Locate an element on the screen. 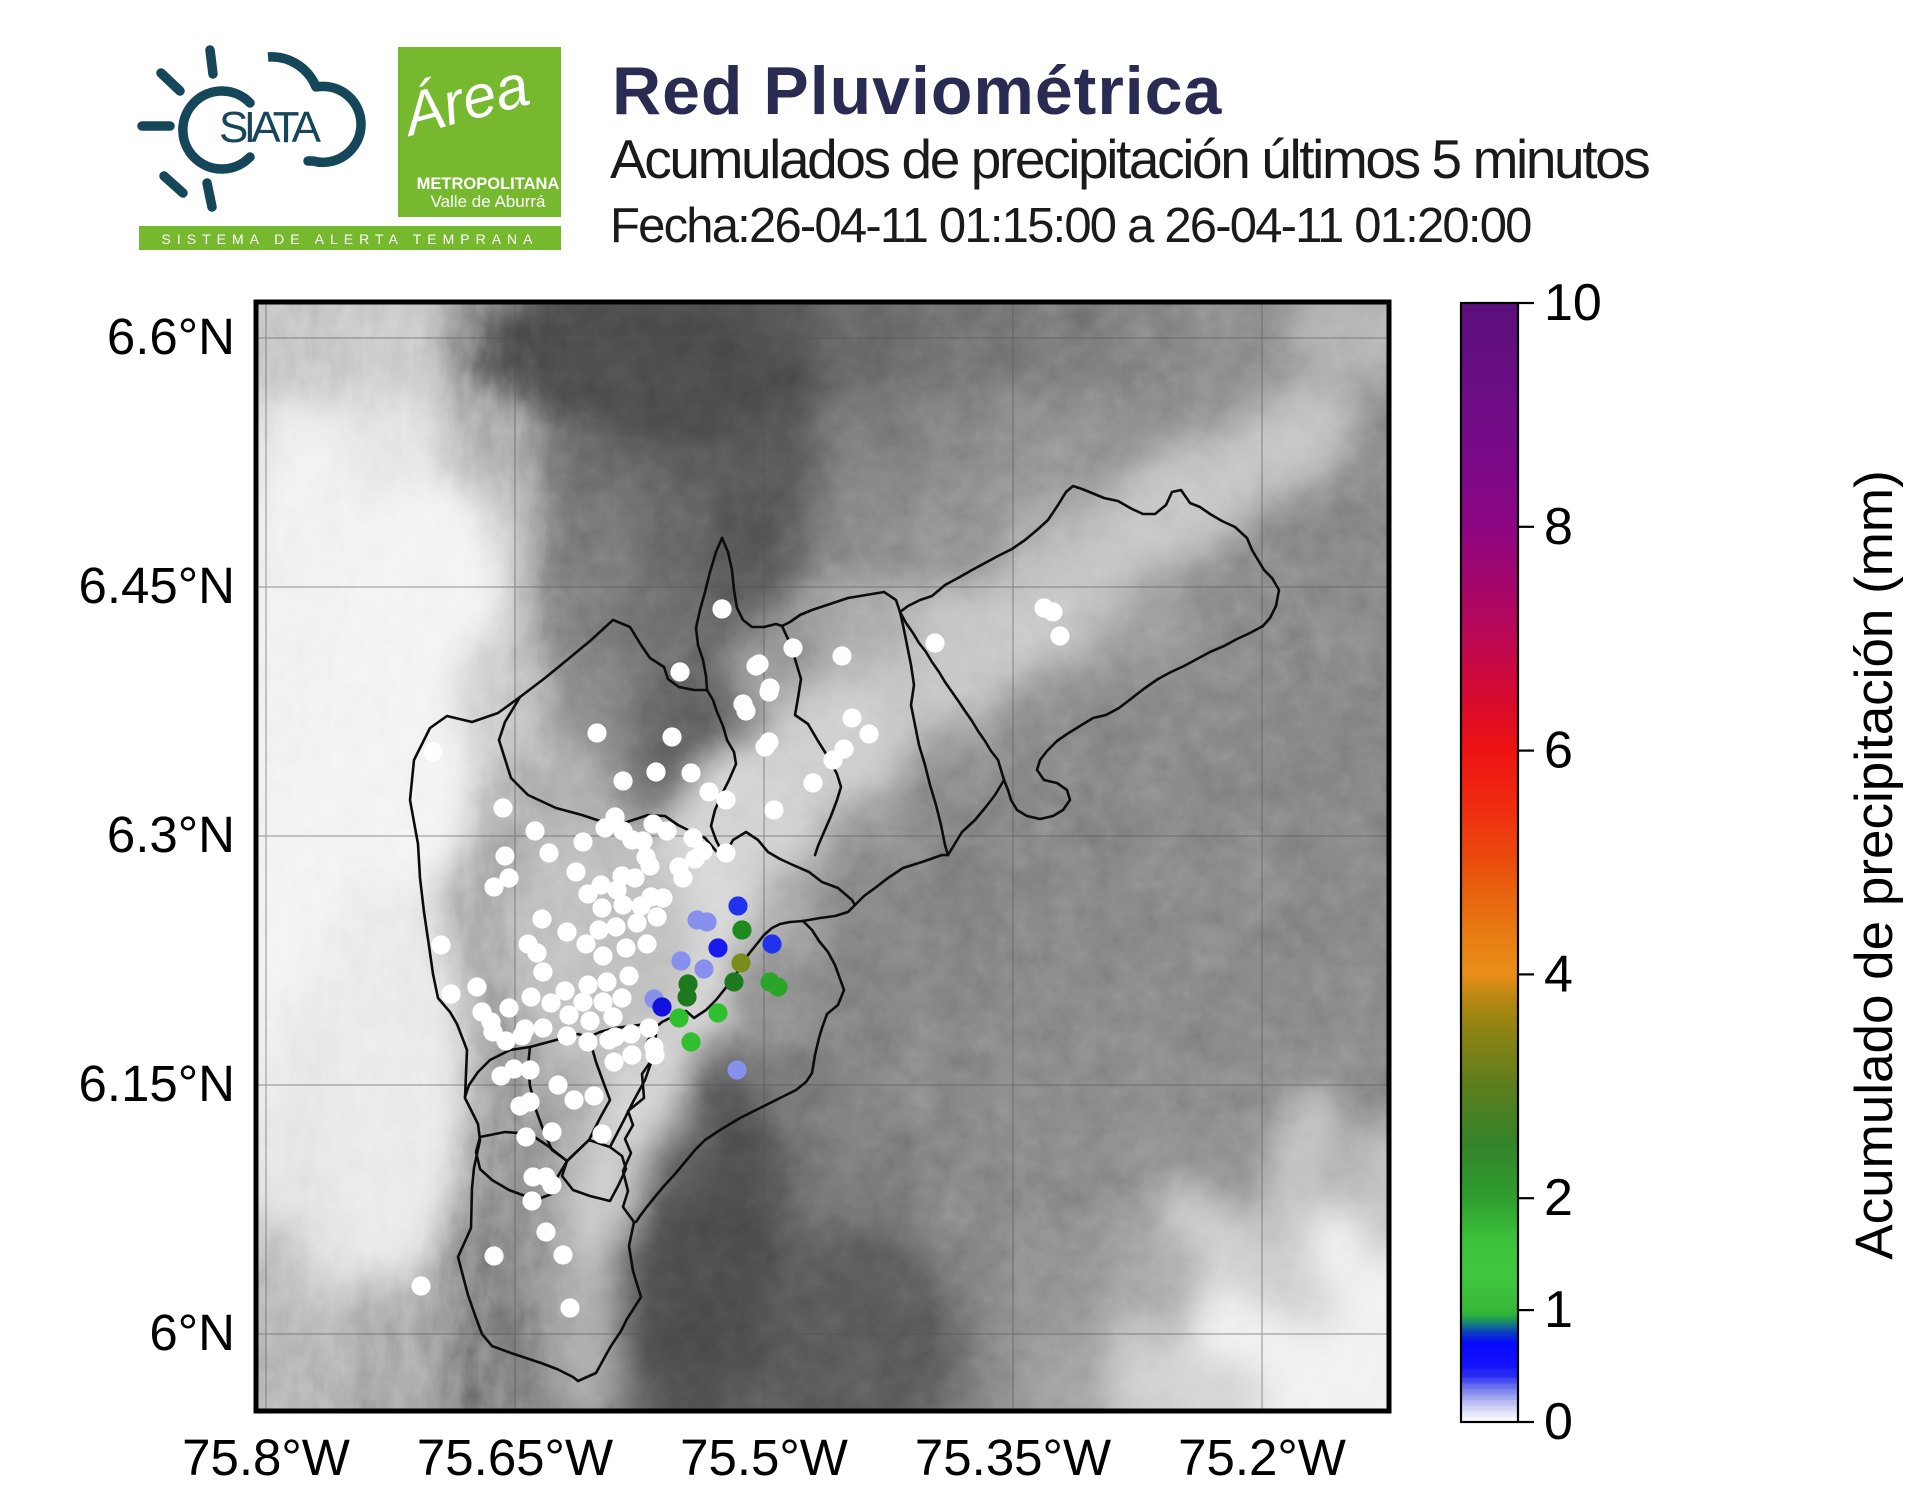 This screenshot has width=1925, height=1506. svg-text: 6 is located at coordinates (1558, 751).